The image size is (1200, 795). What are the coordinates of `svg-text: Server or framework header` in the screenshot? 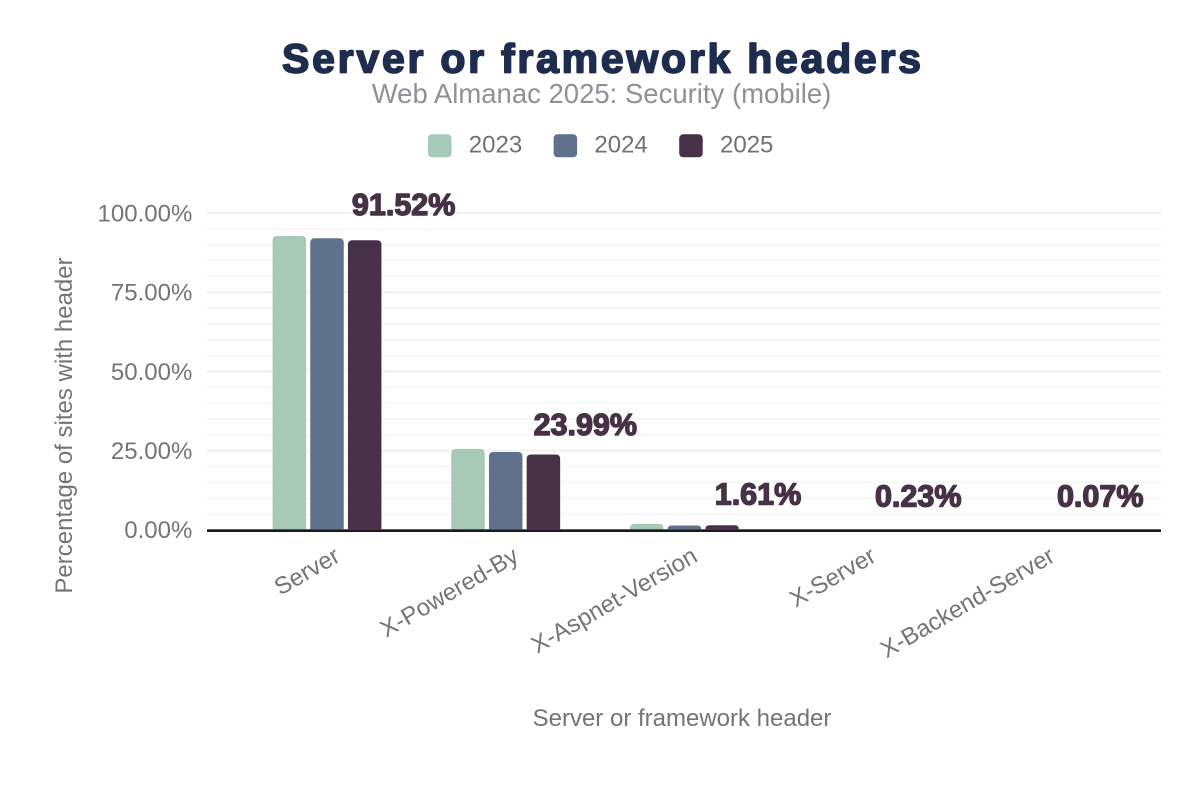 It's located at (682, 718).